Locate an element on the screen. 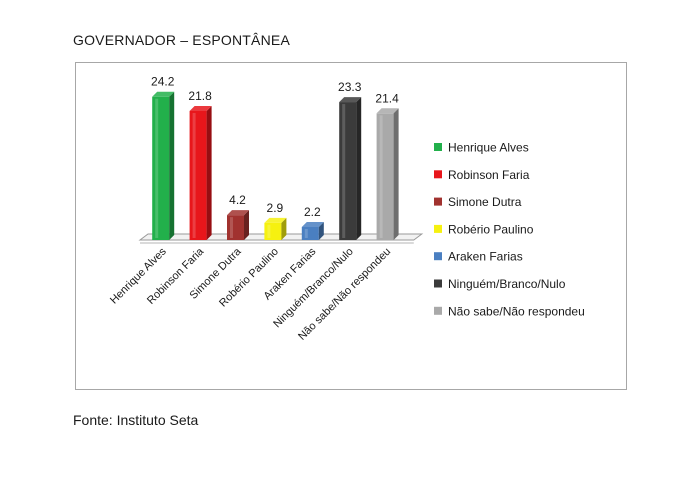 The image size is (700, 491). legend-item: Não sabe/Não respondeu is located at coordinates (509, 311).